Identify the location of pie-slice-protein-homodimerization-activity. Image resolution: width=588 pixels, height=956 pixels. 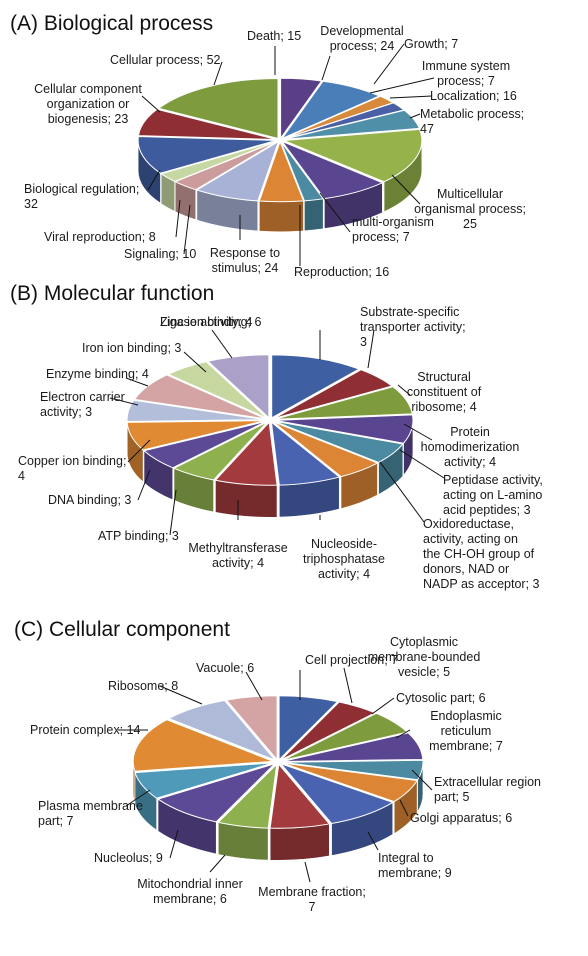
(344, 429).